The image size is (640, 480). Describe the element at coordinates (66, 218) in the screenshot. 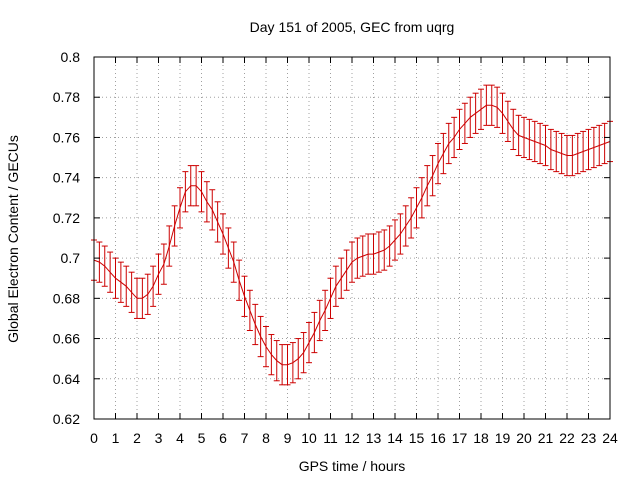

I see `y-tick-label: 0.72` at that location.